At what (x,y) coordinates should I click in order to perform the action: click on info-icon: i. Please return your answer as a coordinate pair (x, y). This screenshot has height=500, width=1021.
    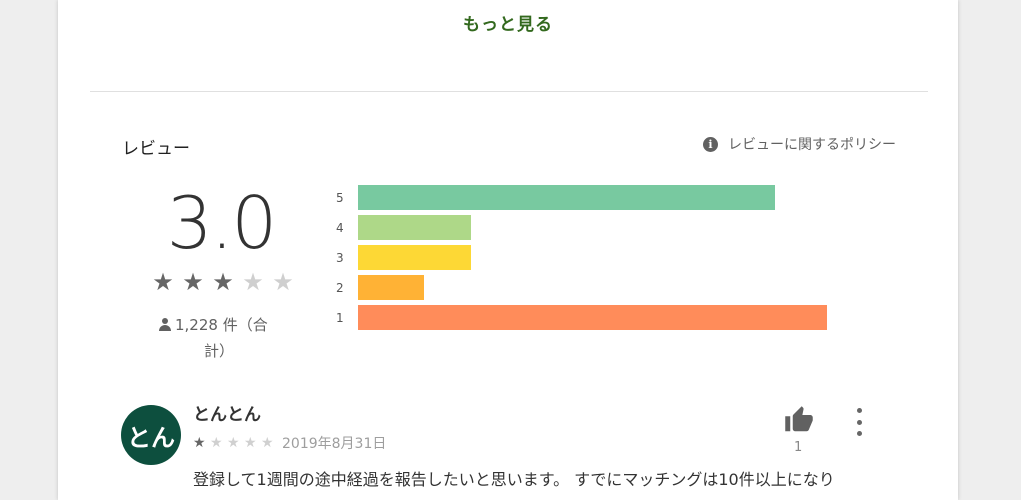
    Looking at the image, I should click on (710, 144).